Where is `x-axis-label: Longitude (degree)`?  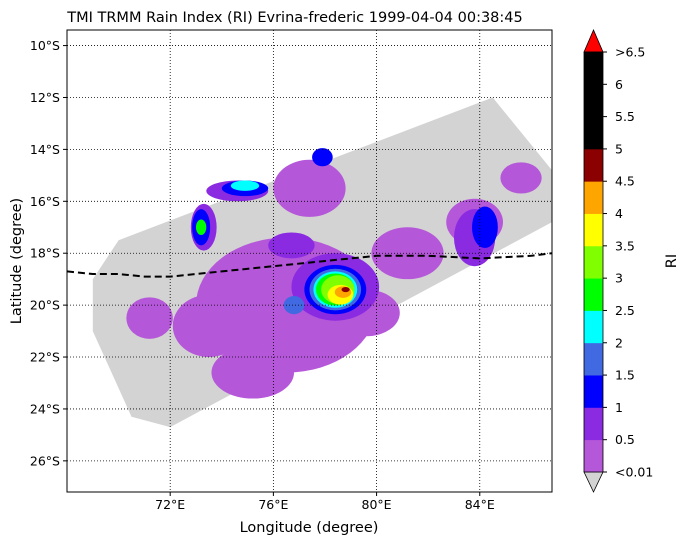
x-axis-label: Longitude (degree) is located at coordinates (309, 528).